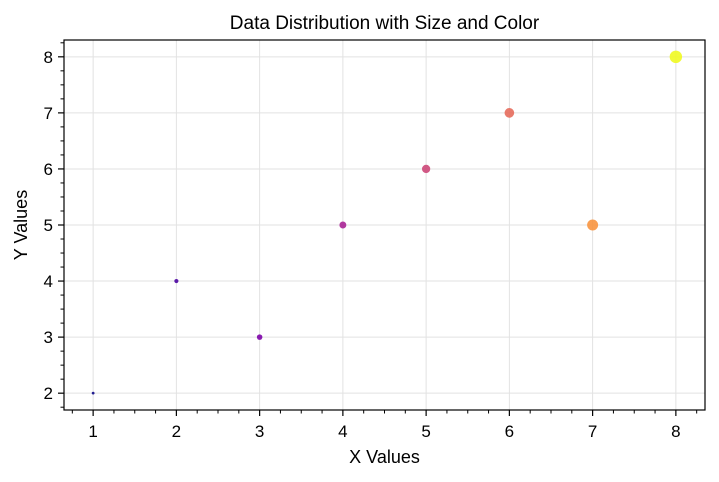 The width and height of the screenshot is (719, 482). What do you see at coordinates (48, 225) in the screenshot?
I see `y-tick-label: 5` at bounding box center [48, 225].